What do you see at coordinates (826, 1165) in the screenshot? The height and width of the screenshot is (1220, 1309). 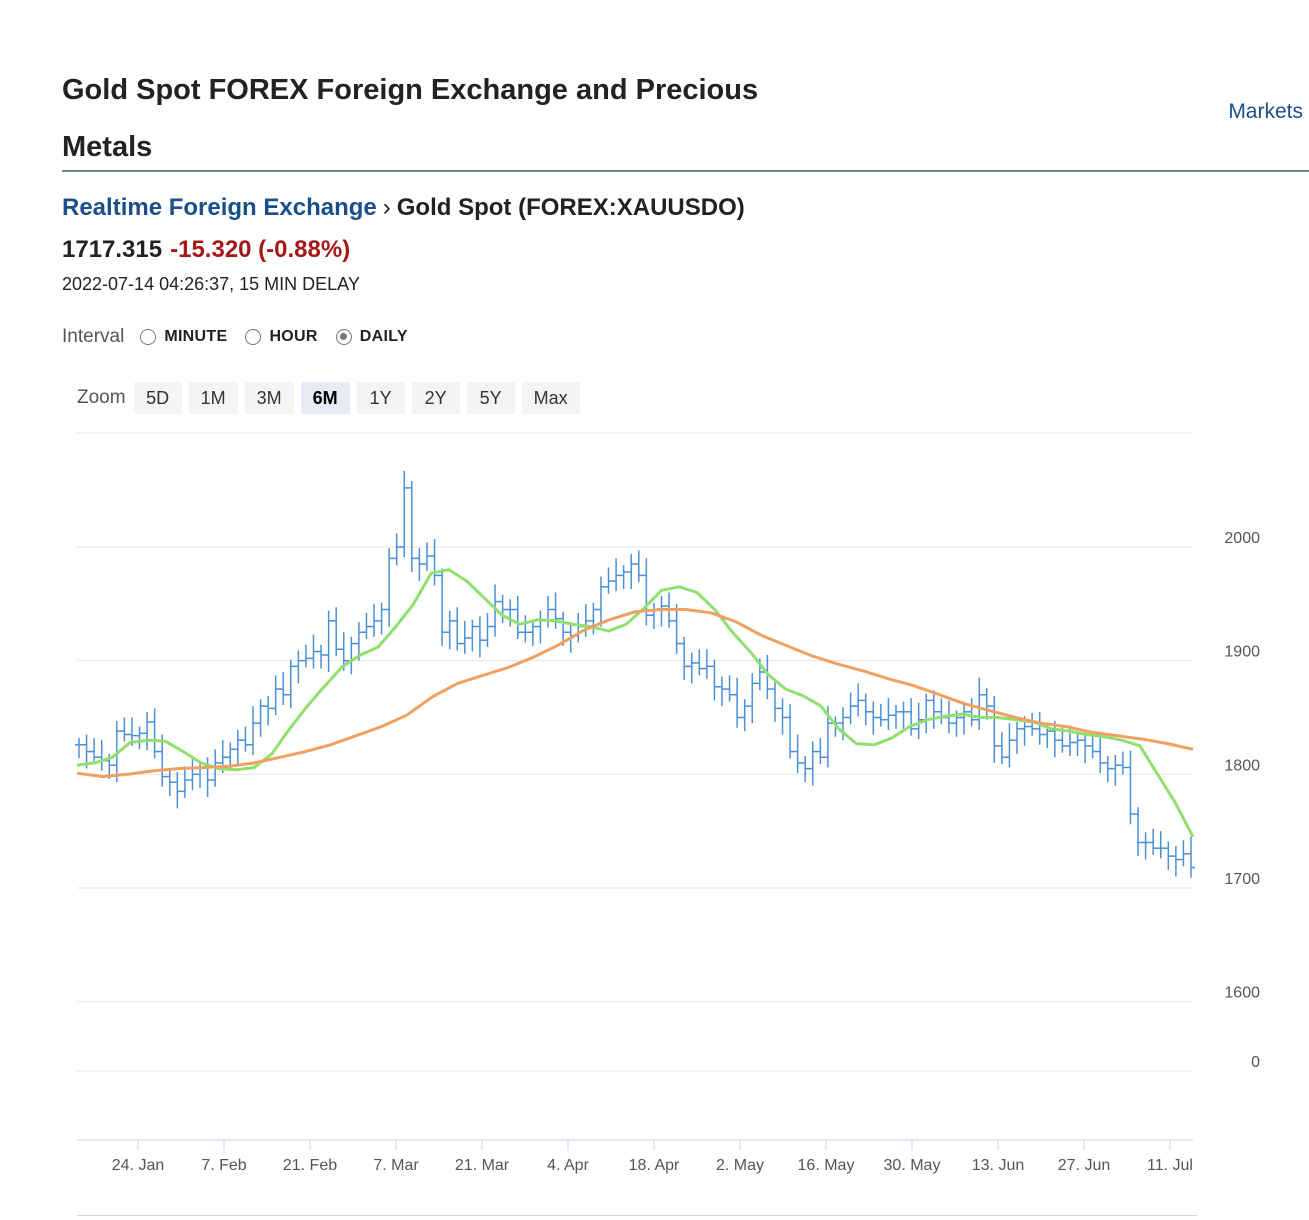 I see `x-tick-label: 16. May` at bounding box center [826, 1165].